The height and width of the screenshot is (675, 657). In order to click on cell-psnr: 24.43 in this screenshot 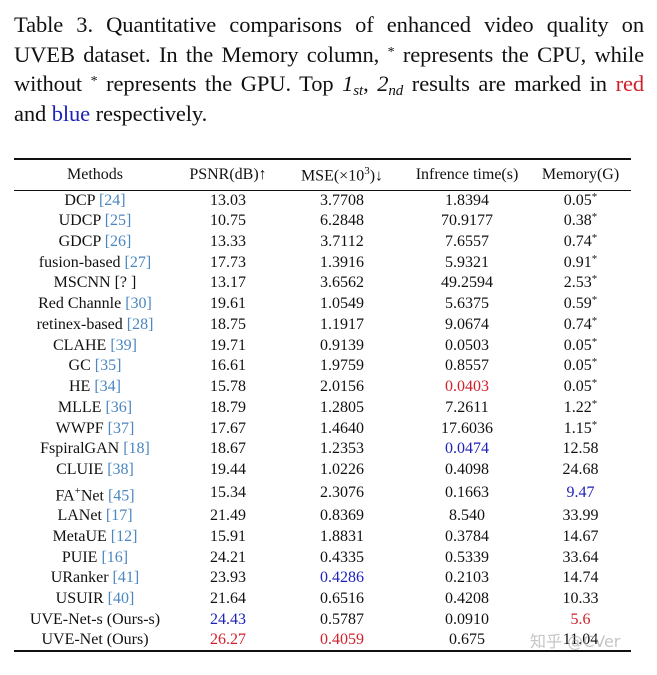, I will do `click(228, 619)`.